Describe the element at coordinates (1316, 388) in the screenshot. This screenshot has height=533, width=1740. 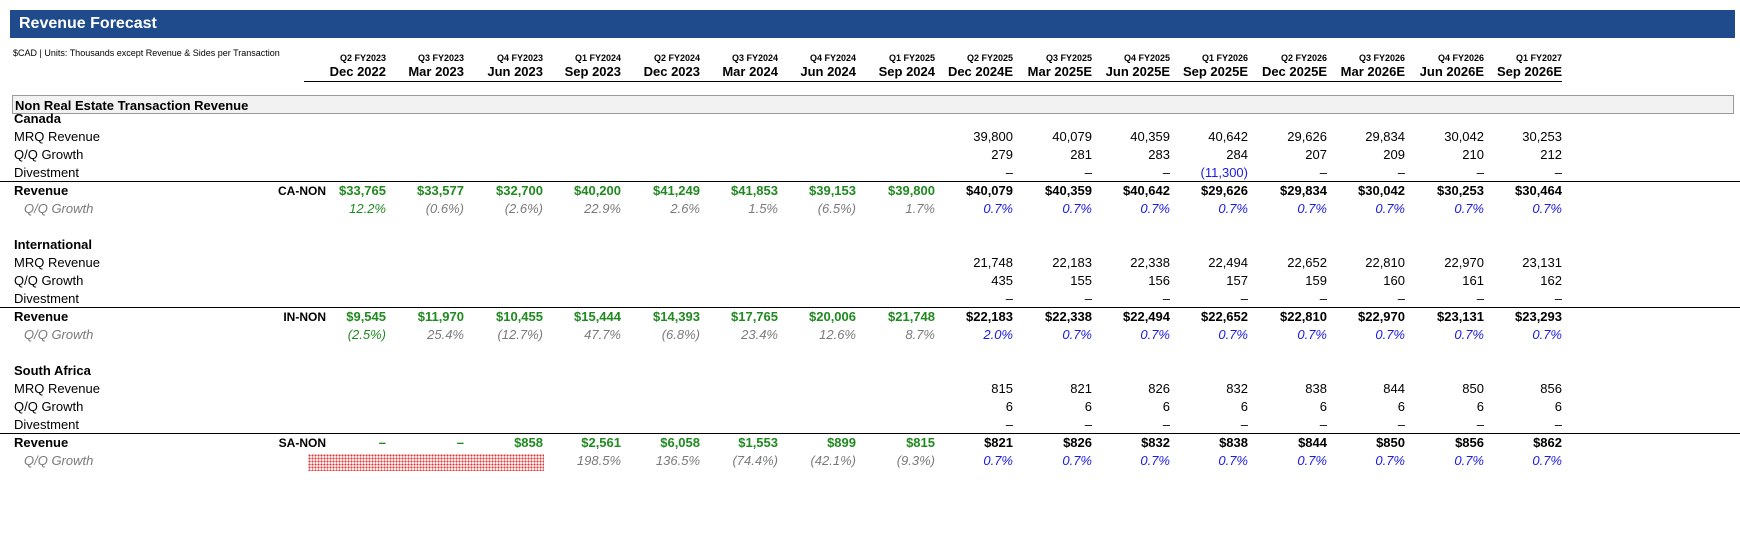
I see `data-cell: 838` at that location.